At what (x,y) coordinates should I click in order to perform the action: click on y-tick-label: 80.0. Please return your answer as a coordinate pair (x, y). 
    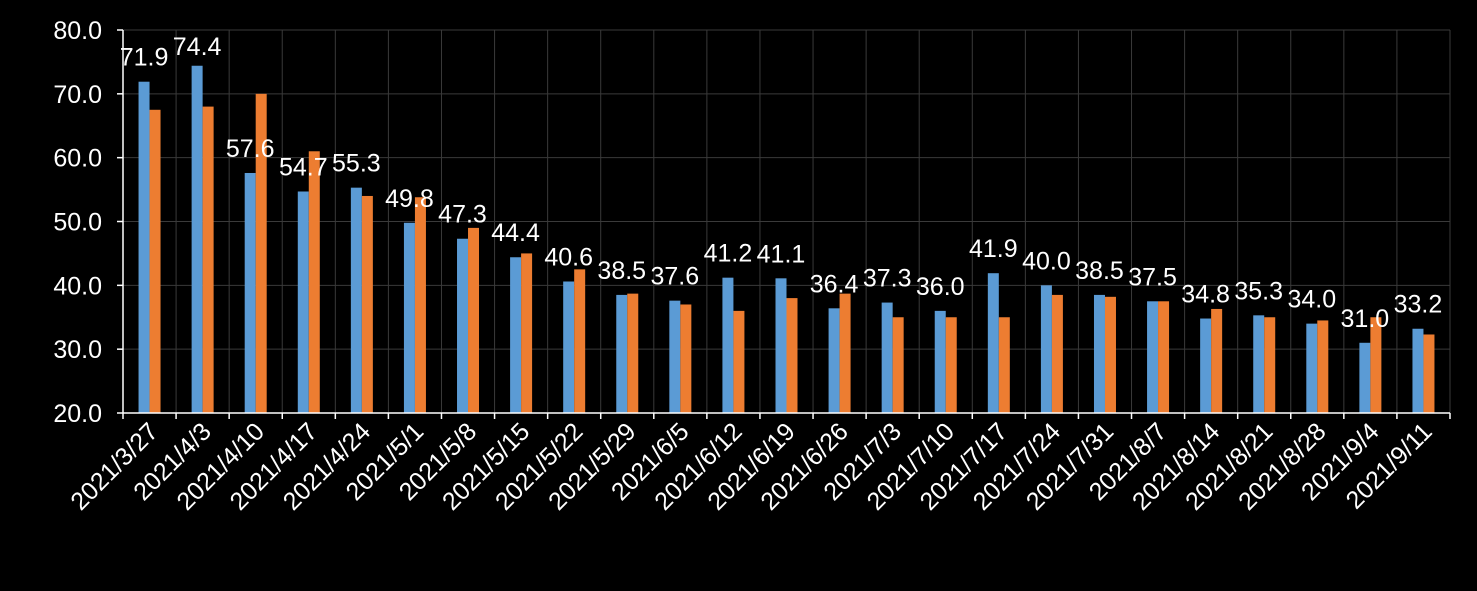
    Looking at the image, I should click on (77, 31).